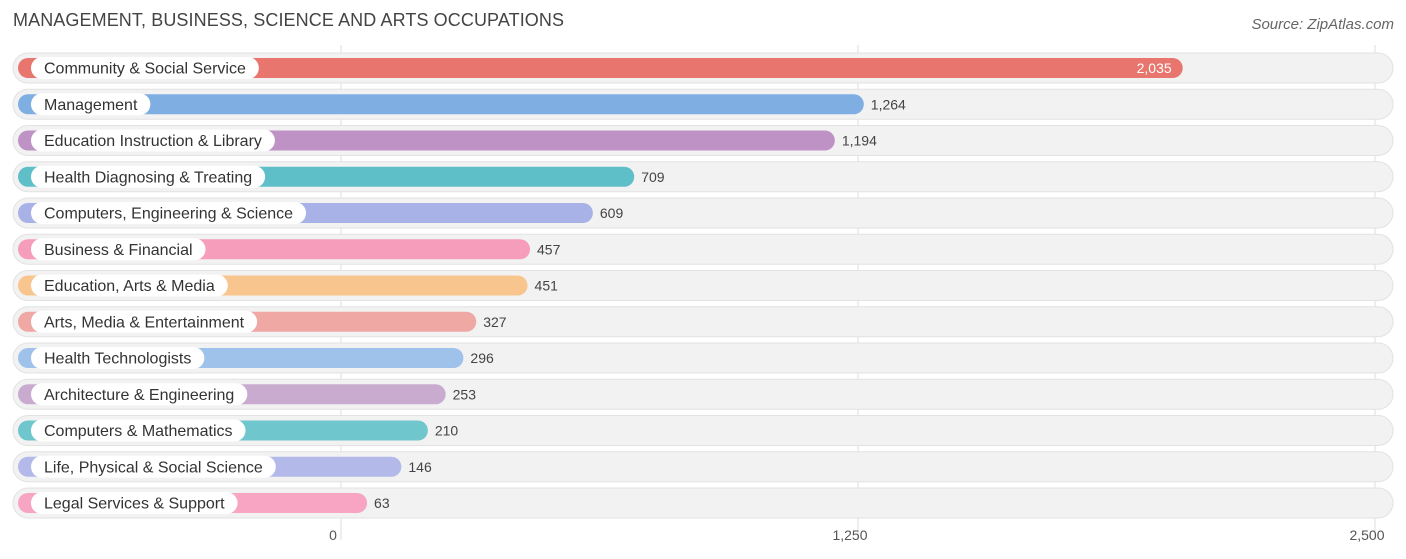 The height and width of the screenshot is (559, 1406). I want to click on category-label: Education Instruction & Library, so click(153, 141).